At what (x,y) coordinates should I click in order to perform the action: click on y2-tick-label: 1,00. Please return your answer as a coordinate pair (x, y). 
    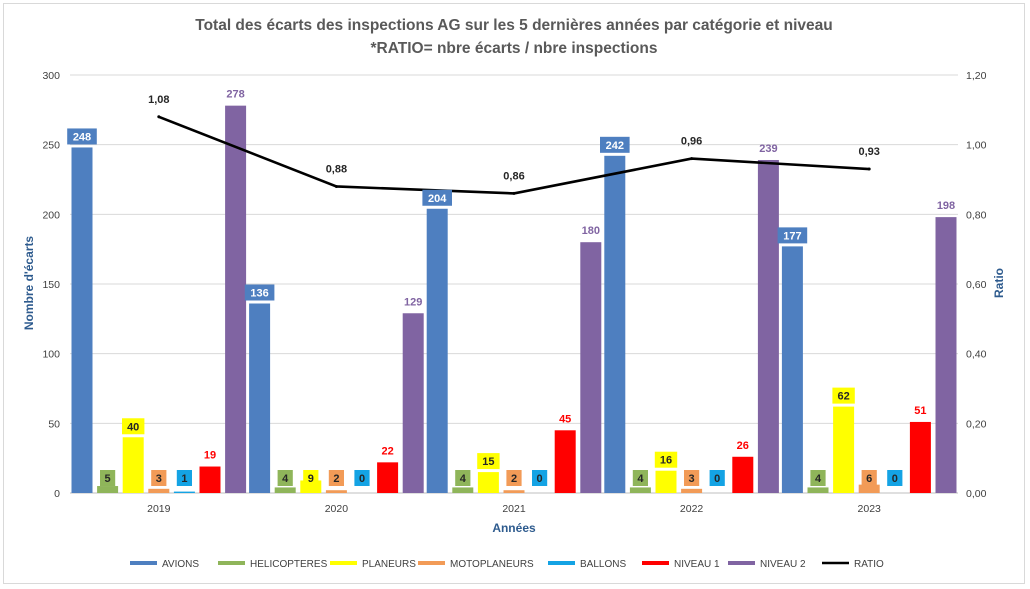
    Looking at the image, I should click on (976, 146).